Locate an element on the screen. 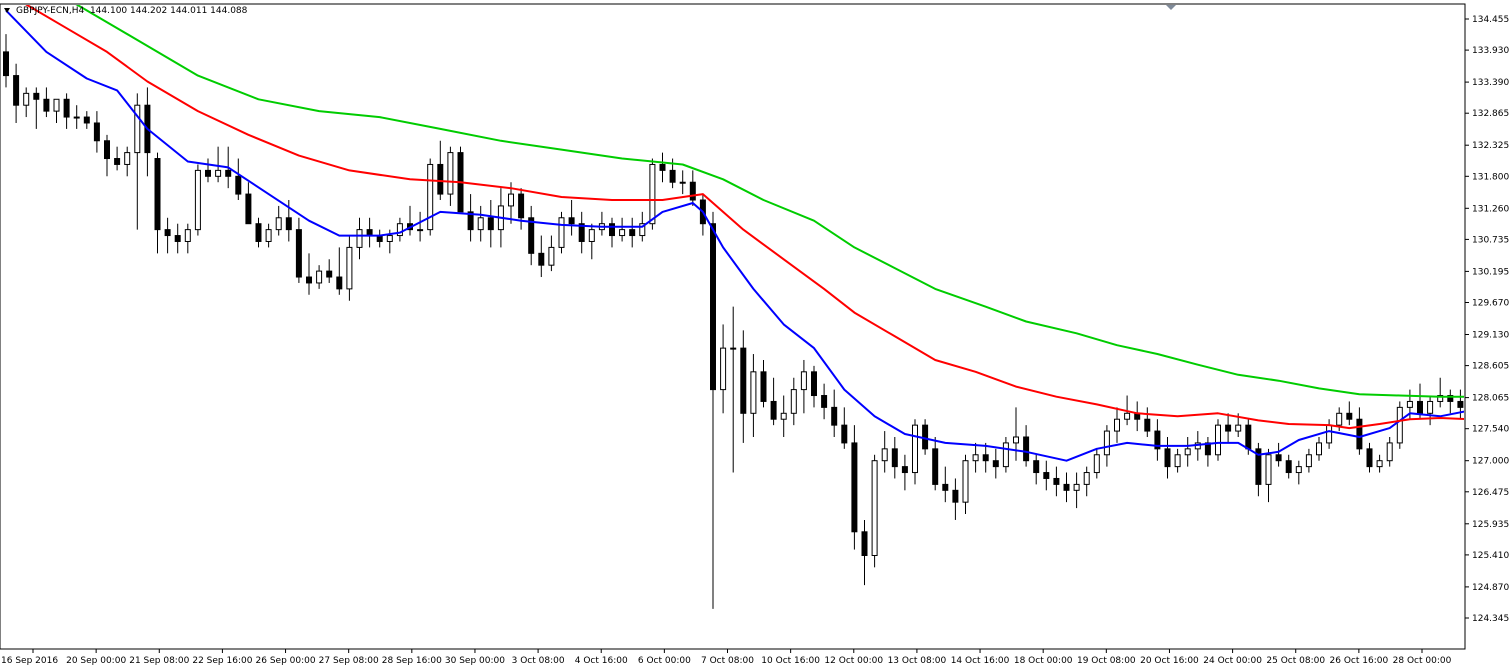 The image size is (1510, 672). time-tick-label: 26 Sep 00:00 is located at coordinates (286, 661).